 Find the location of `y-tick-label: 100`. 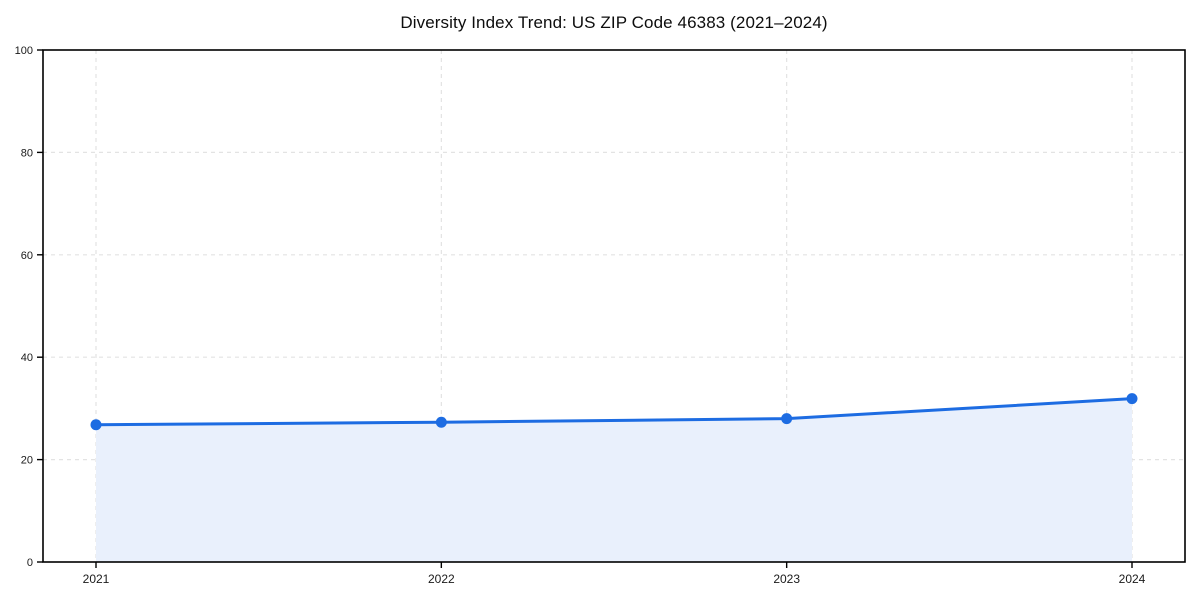

y-tick-label: 100 is located at coordinates (24, 51).